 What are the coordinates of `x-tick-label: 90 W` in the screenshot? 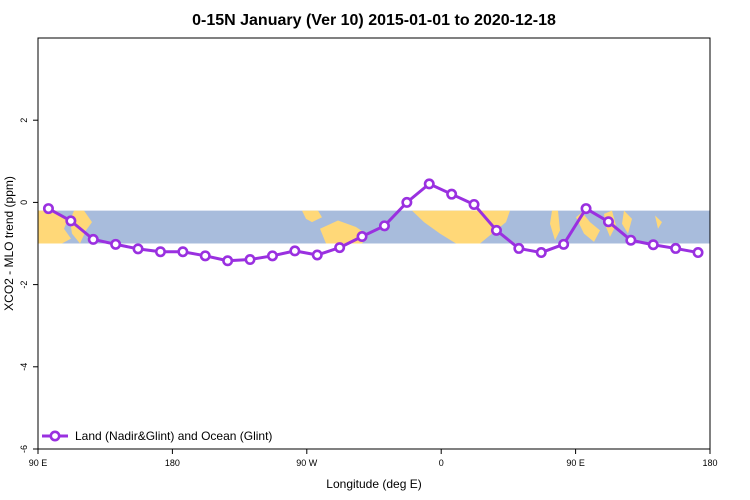 It's located at (307, 463).